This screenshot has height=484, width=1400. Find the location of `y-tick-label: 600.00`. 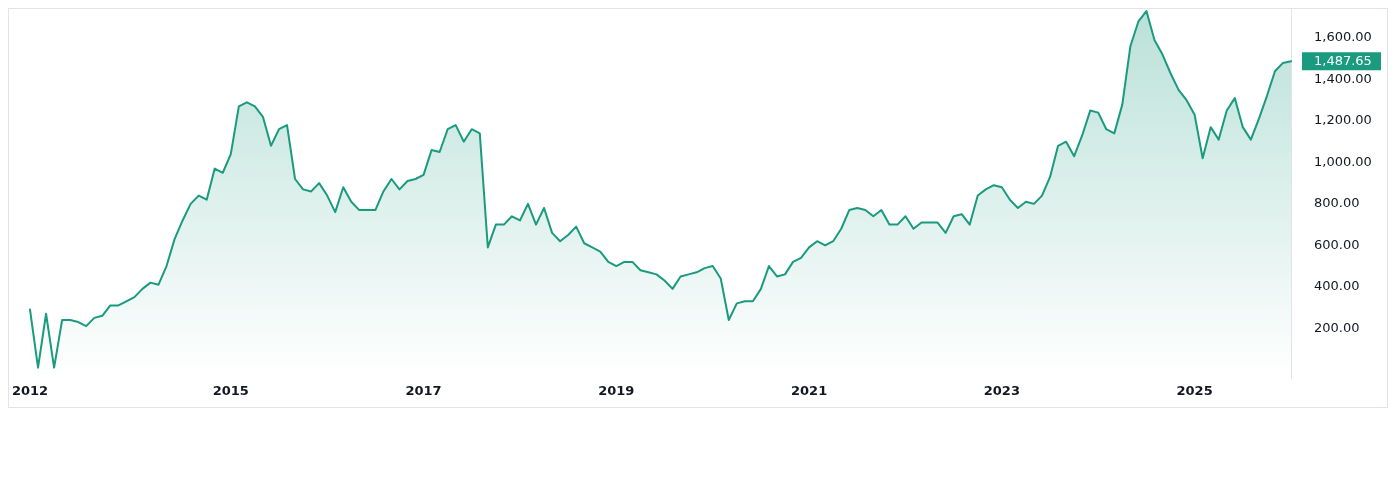

y-tick-label: 600.00 is located at coordinates (1337, 244).